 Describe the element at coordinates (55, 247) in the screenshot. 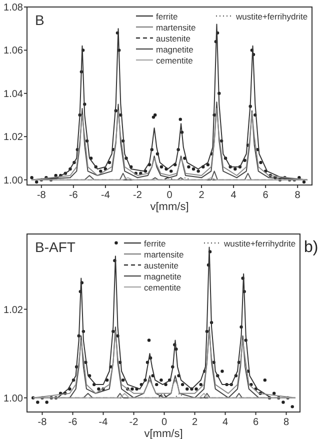

I see `chart-title: B-AFT` at that location.